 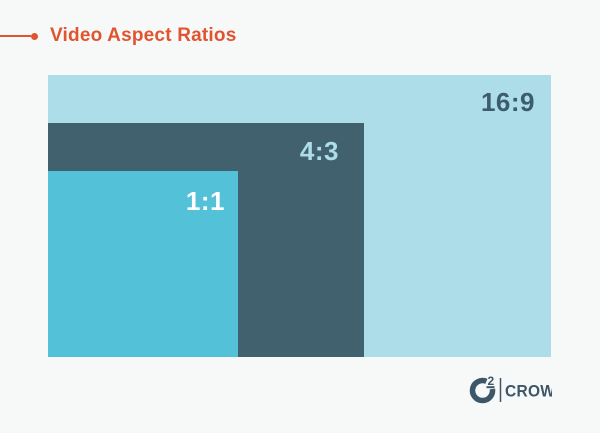 What do you see at coordinates (319, 151) in the screenshot?
I see `aspect-label-4x3: 4:3` at bounding box center [319, 151].